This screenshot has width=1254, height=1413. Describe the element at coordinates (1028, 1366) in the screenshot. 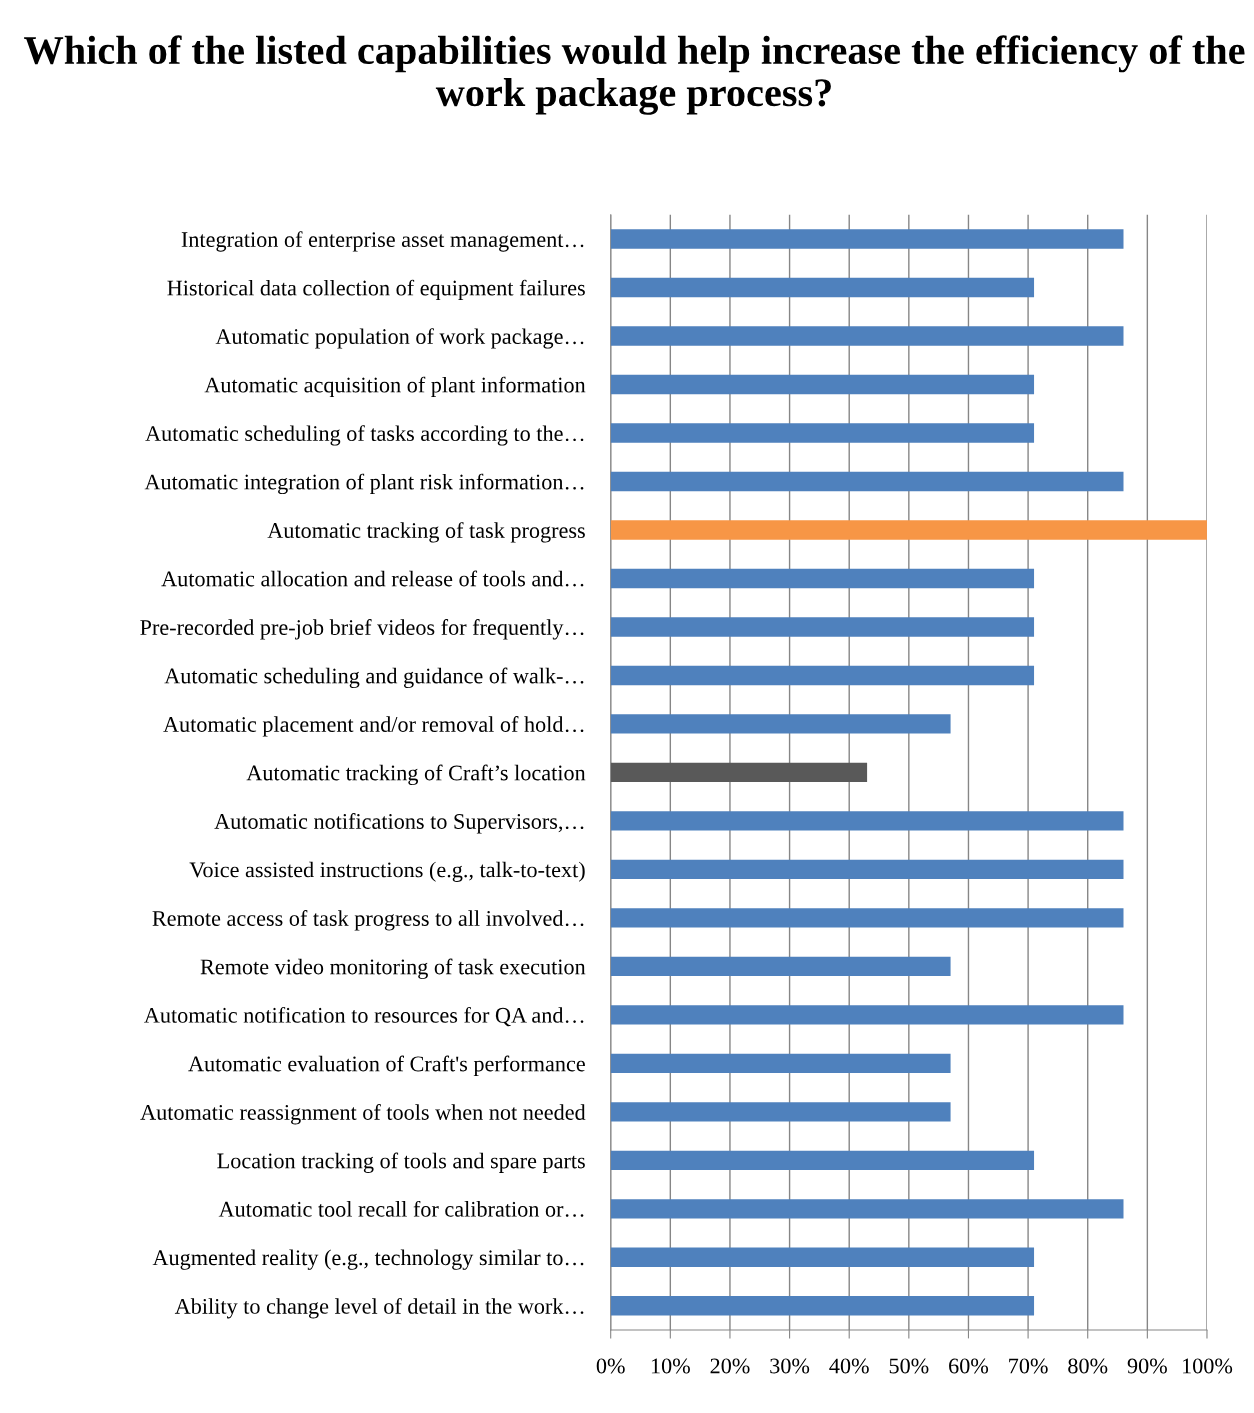

I see `x-tick-label: 70%` at that location.